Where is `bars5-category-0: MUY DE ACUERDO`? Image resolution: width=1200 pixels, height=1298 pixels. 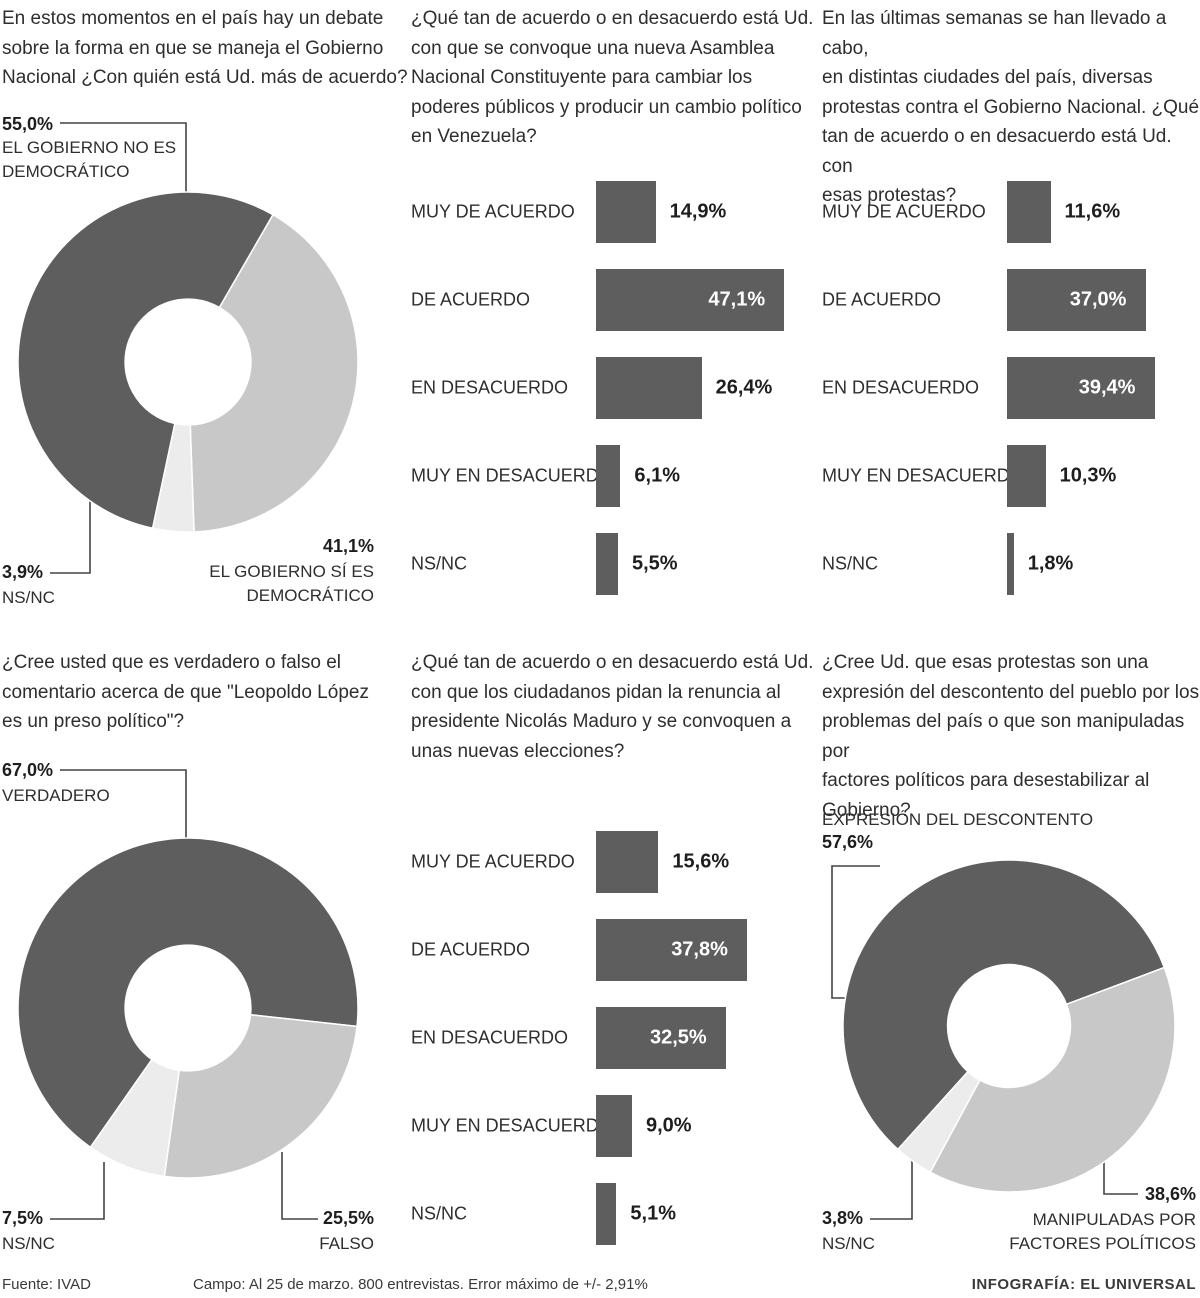 bars5-category-0: MUY DE ACUERDO is located at coordinates (493, 861).